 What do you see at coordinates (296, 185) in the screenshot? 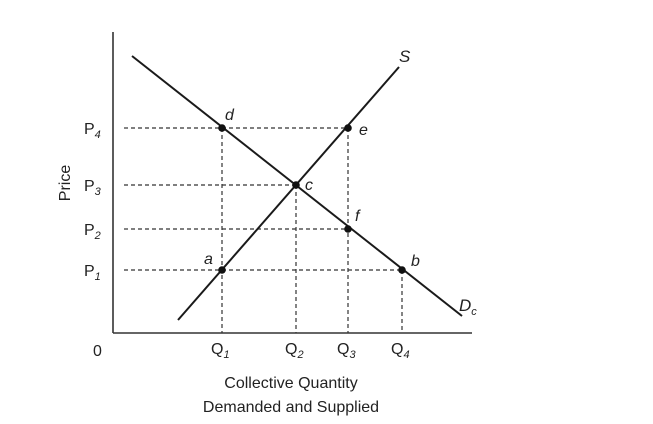
I see `point-c-marker` at bounding box center [296, 185].